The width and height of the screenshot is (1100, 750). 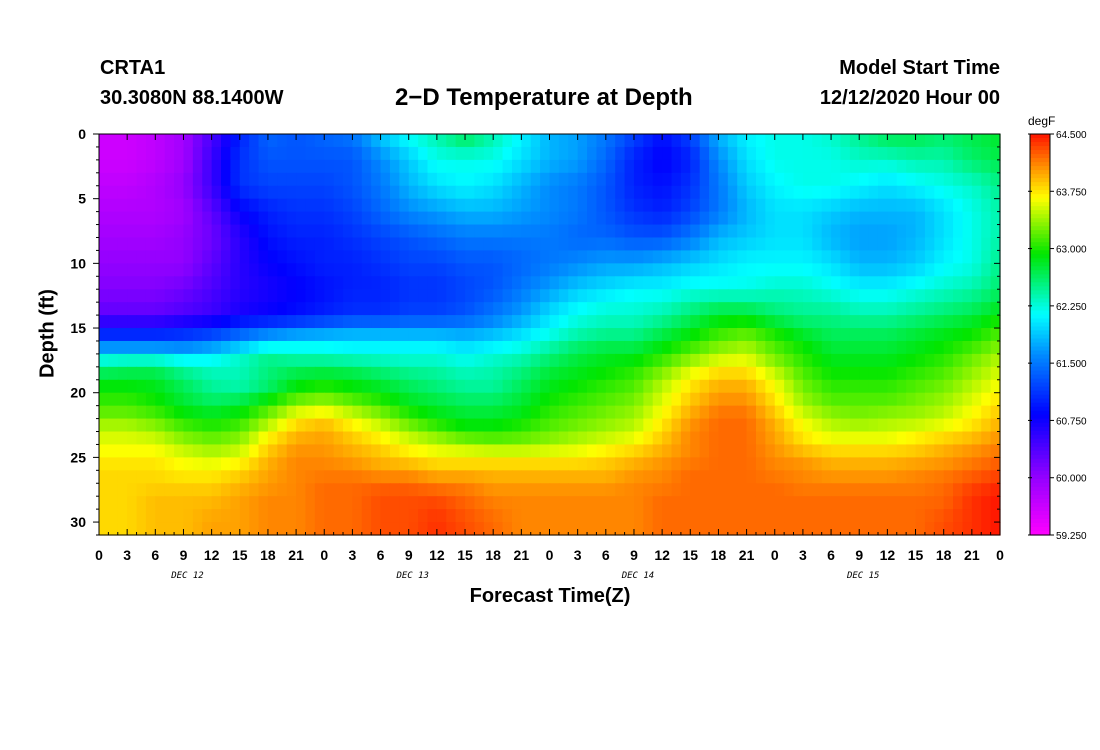 What do you see at coordinates (268, 555) in the screenshot?
I see `x-tick-label: 18` at bounding box center [268, 555].